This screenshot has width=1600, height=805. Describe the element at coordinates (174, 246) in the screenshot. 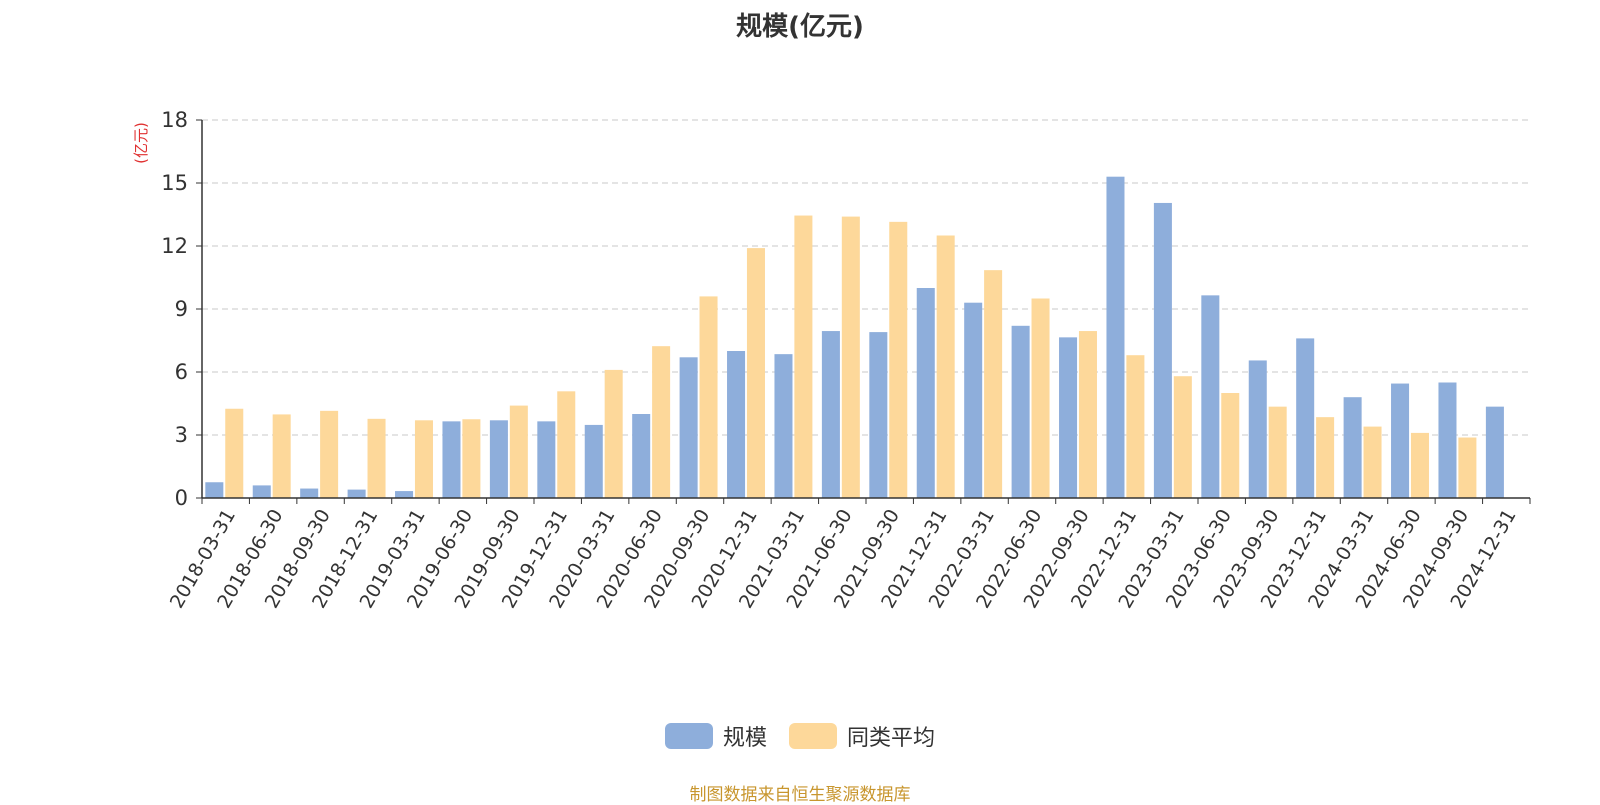

I see `y-tick-label: 12` at that location.